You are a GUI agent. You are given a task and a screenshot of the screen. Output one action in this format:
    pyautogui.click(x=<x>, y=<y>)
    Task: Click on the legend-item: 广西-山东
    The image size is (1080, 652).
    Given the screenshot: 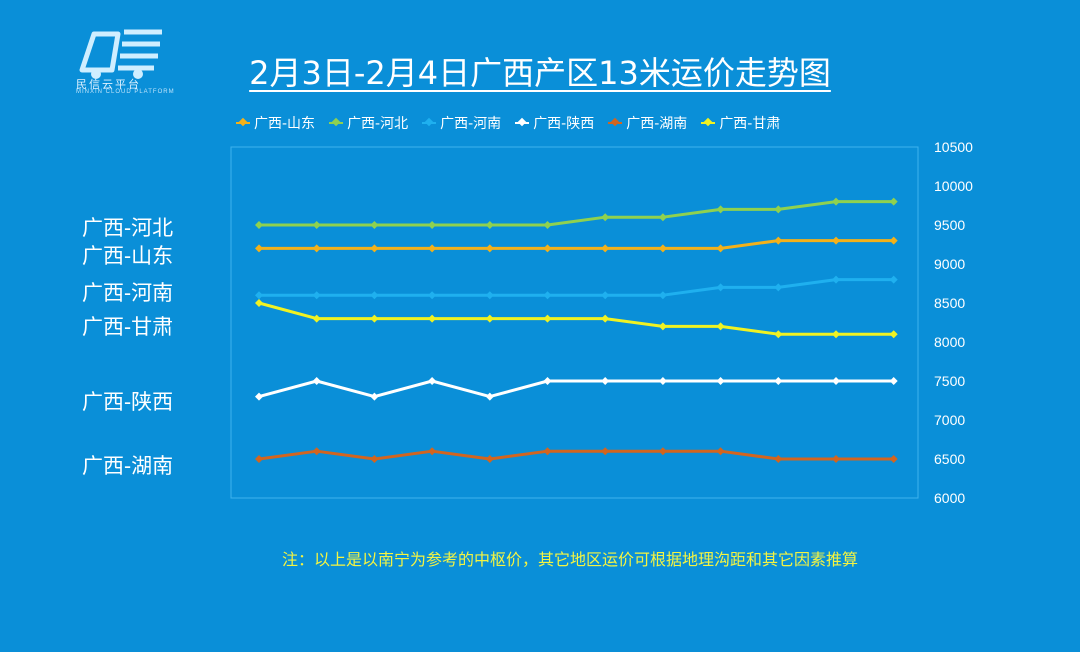 What is the action you would take?
    pyautogui.click(x=275, y=123)
    